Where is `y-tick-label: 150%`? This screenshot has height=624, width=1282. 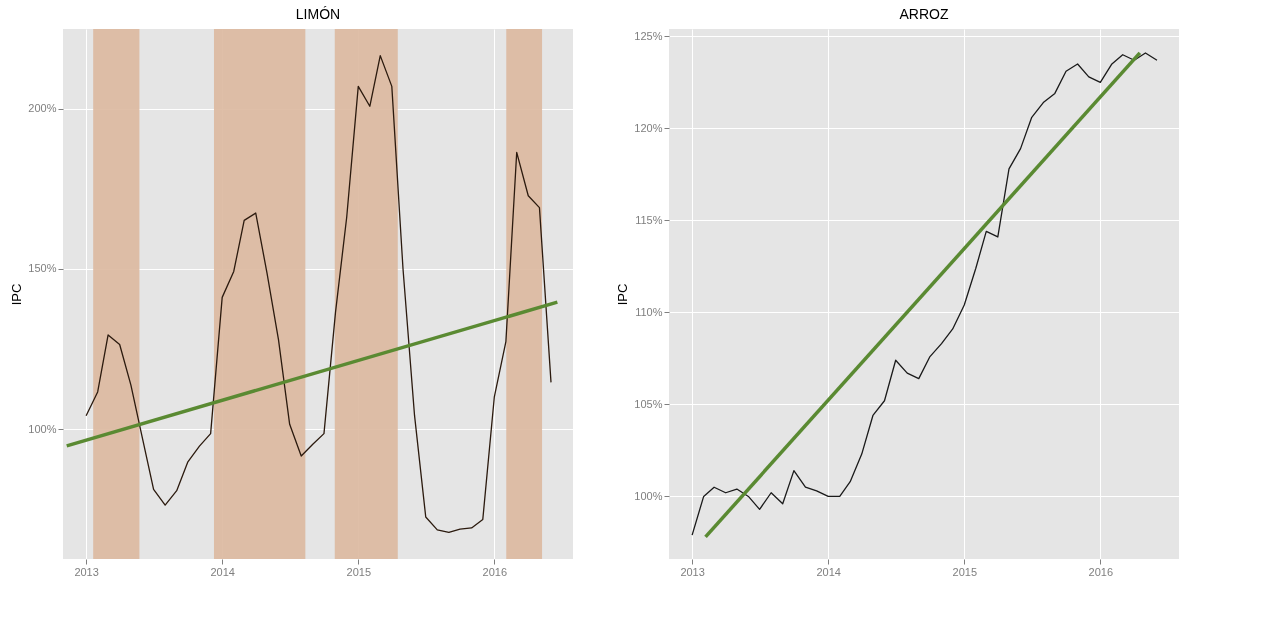 y-tick-label: 150% is located at coordinates (42, 268).